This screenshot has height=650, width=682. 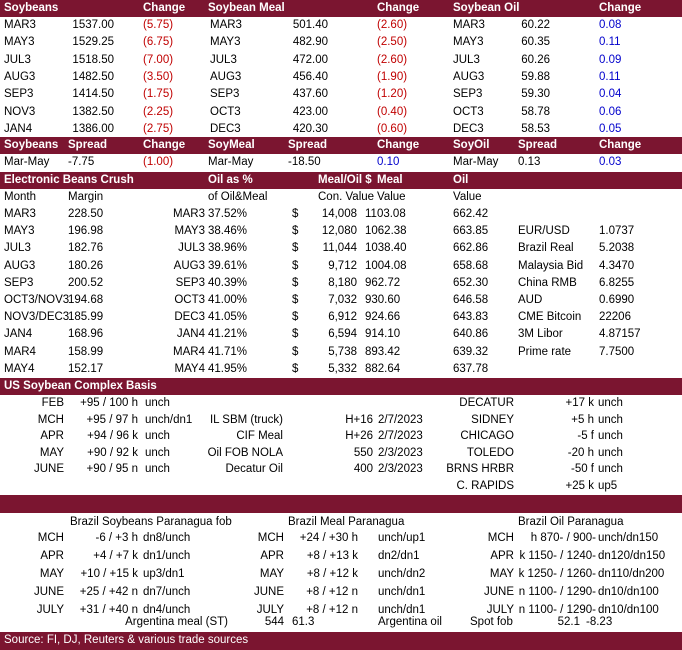 What do you see at coordinates (471, 317) in the screenshot?
I see `oil-value: 643.83` at bounding box center [471, 317].